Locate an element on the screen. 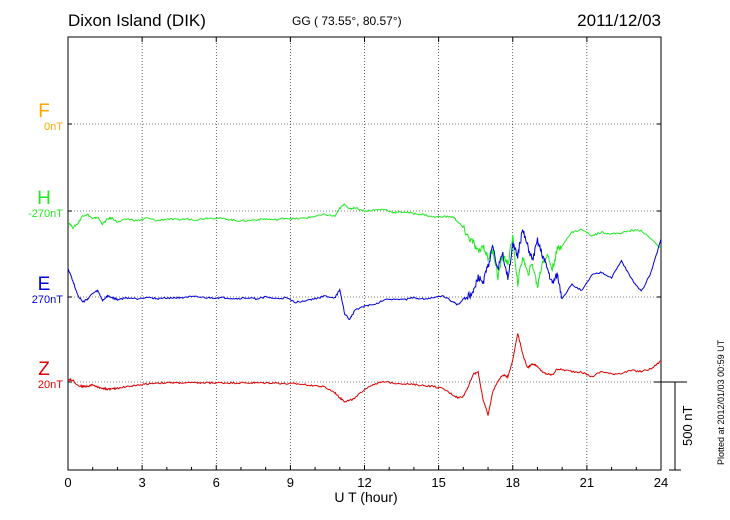 The image size is (730, 520). scale-bar: 500 nT is located at coordinates (674, 426).